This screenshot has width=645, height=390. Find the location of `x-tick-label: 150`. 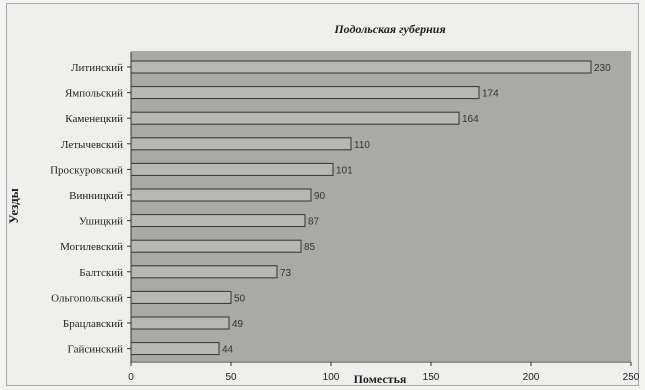

x-tick-label: 150 is located at coordinates (431, 377).